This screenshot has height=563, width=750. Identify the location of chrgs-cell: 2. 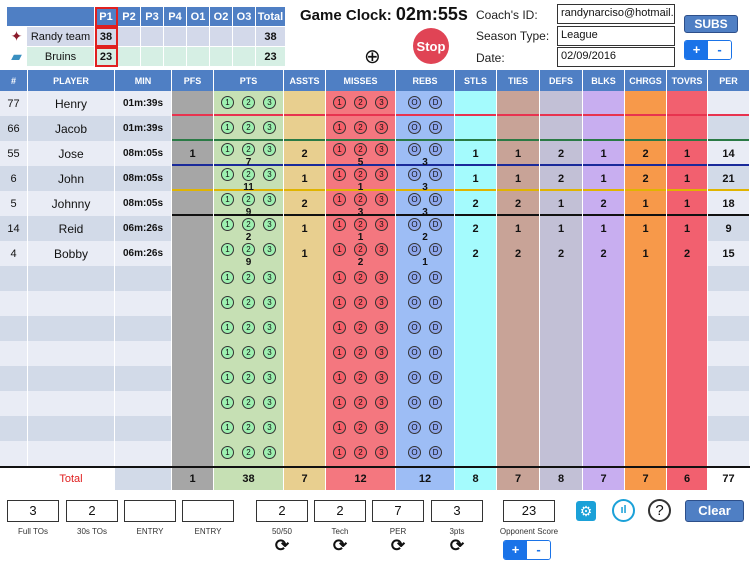
(646, 178).